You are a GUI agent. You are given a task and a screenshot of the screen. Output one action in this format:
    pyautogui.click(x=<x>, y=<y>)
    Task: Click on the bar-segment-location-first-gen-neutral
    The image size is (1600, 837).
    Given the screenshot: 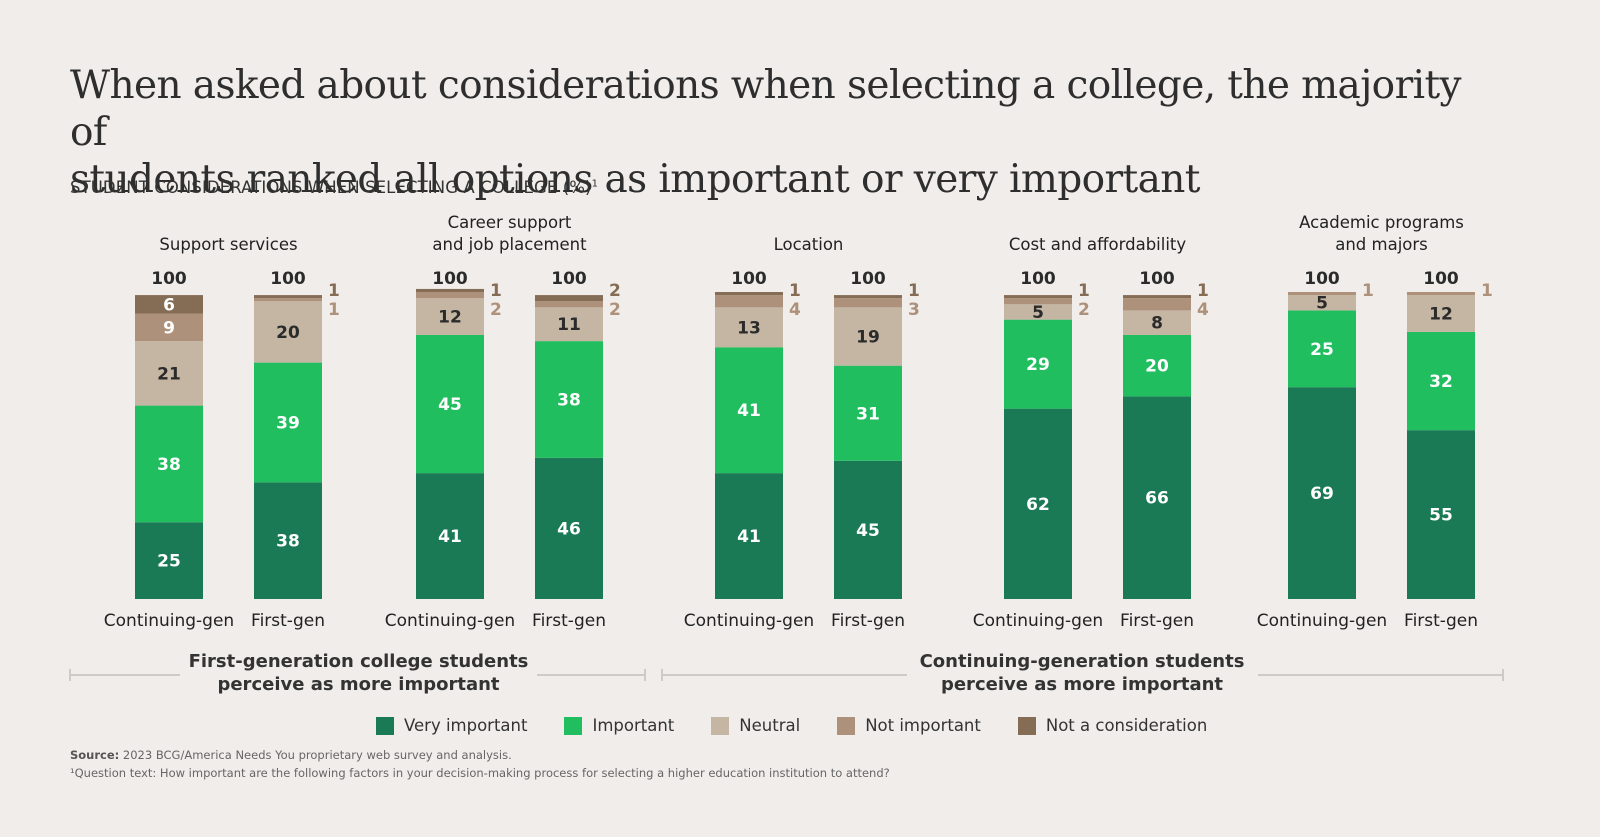 What is the action you would take?
    pyautogui.click(x=868, y=336)
    